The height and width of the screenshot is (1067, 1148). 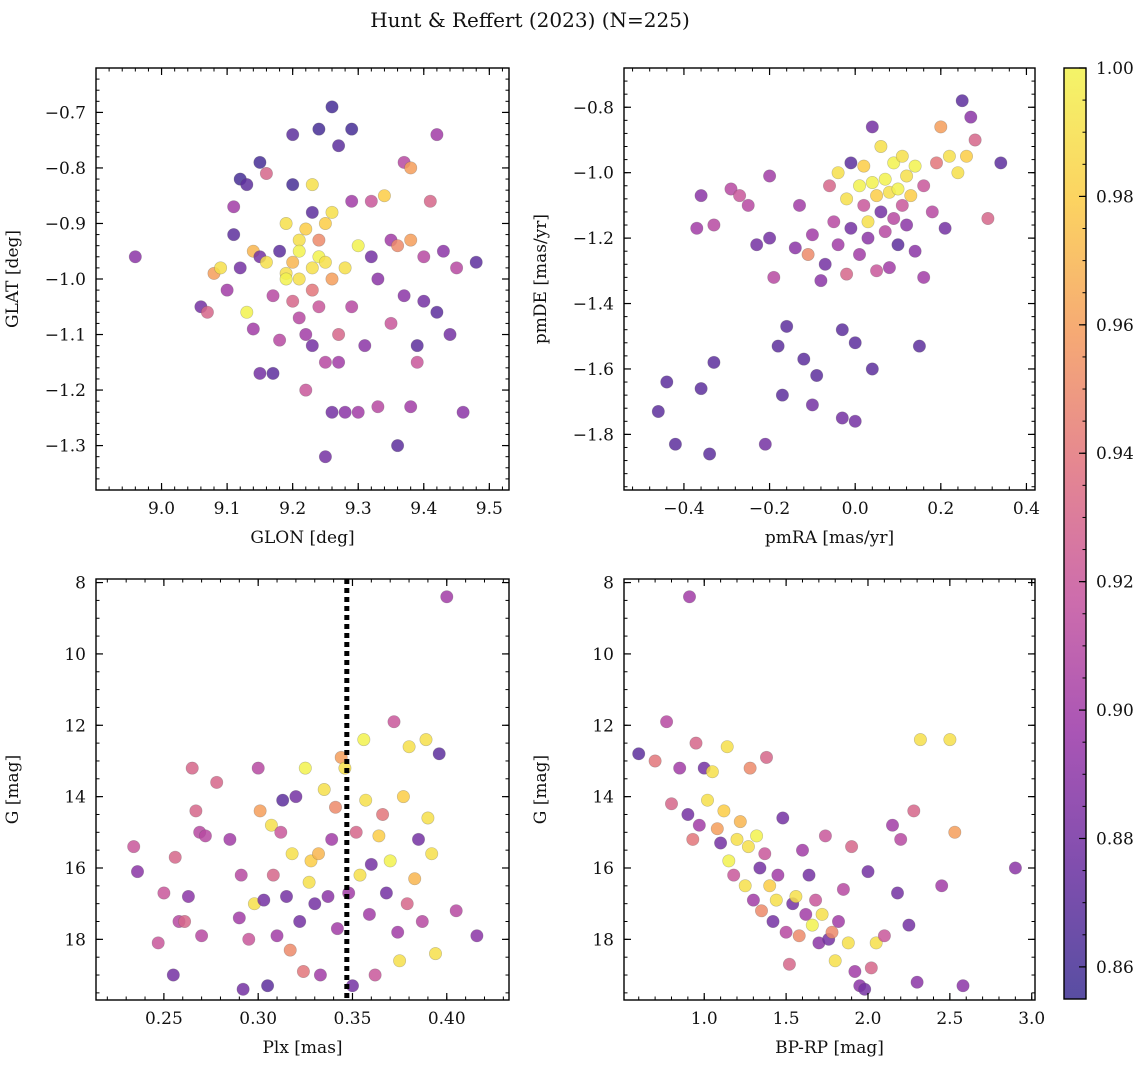 What do you see at coordinates (1115, 839) in the screenshot?
I see `colorbar-tick-label: 0.88` at bounding box center [1115, 839].